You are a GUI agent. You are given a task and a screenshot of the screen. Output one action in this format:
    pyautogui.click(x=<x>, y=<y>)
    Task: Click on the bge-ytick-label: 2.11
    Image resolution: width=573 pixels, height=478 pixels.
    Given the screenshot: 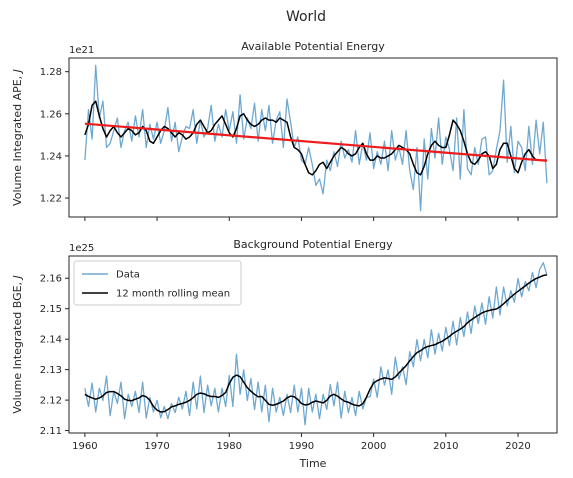 What is the action you would take?
    pyautogui.click(x=51, y=431)
    